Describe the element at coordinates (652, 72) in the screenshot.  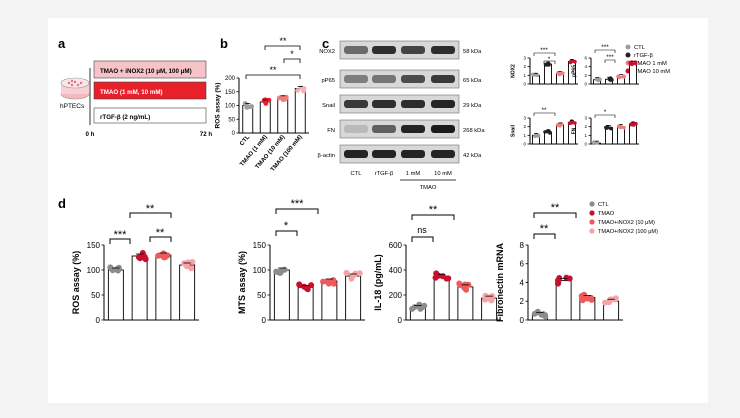
I see `legend-c-10mm: TMAO 10 mM` at that location.